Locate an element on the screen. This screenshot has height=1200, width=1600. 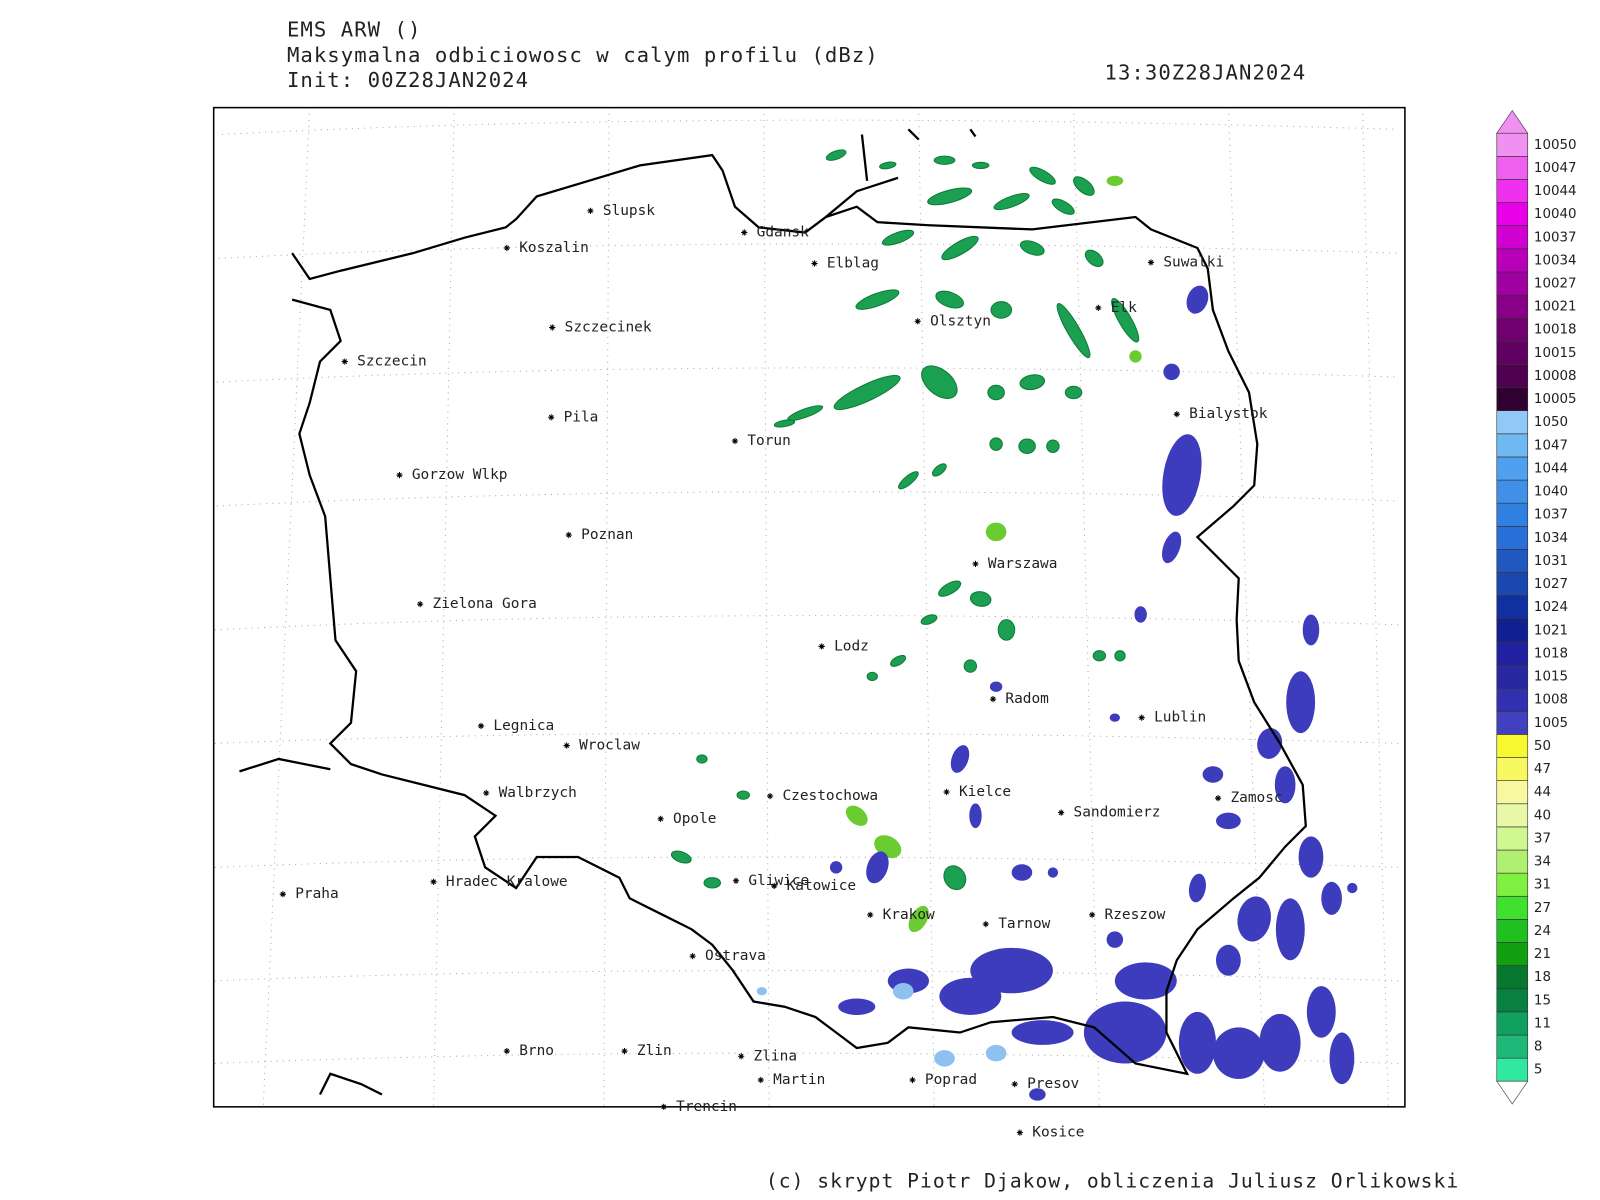
city-label: Praha is located at coordinates (316, 894).